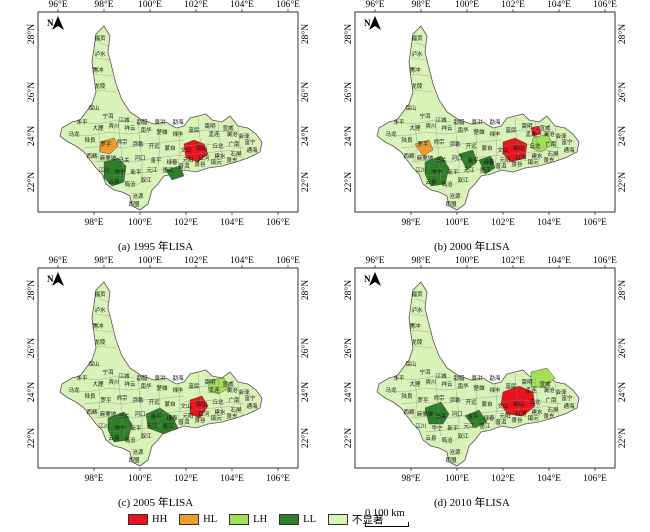 This screenshot has height=532, width=650. I want to click on scale-bar-label: 0 100 km, so click(385, 513).